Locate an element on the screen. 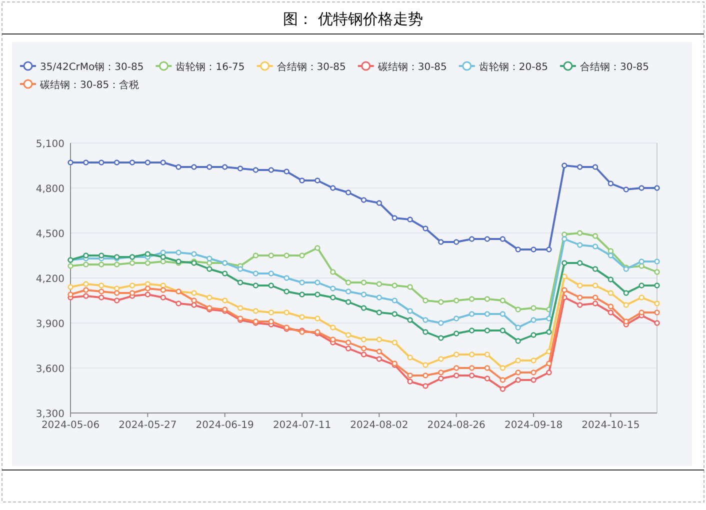  y-tick-label: 3,300 is located at coordinates (50, 414).